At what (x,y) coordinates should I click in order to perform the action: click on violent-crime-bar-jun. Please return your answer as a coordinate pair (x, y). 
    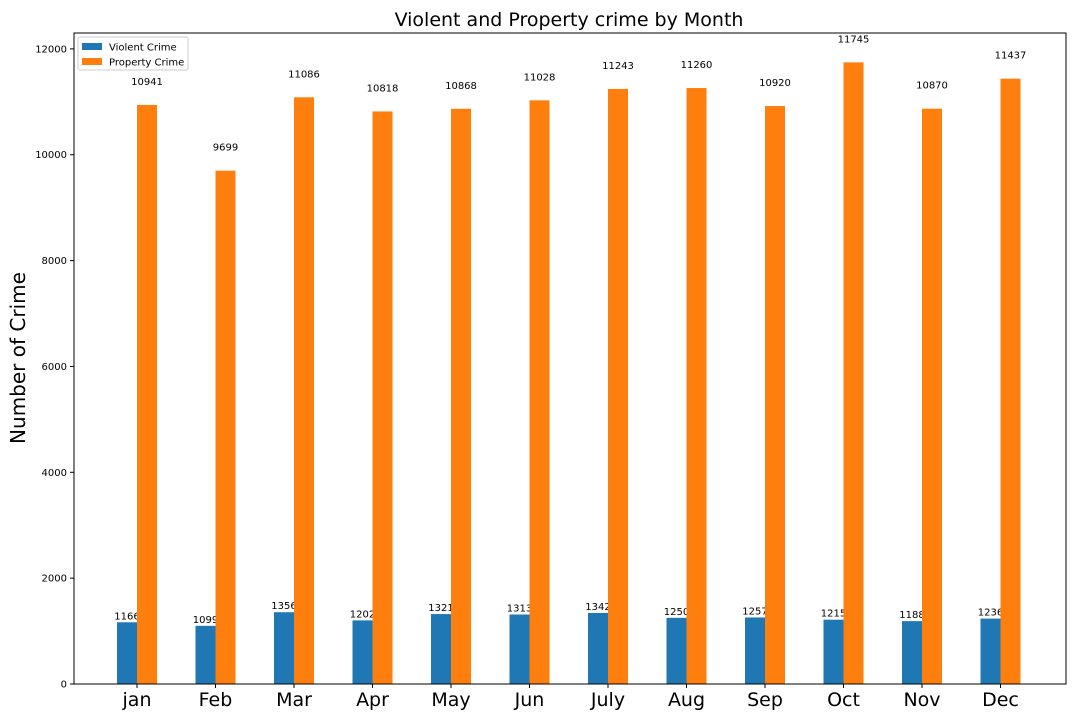
    Looking at the image, I should click on (519, 649).